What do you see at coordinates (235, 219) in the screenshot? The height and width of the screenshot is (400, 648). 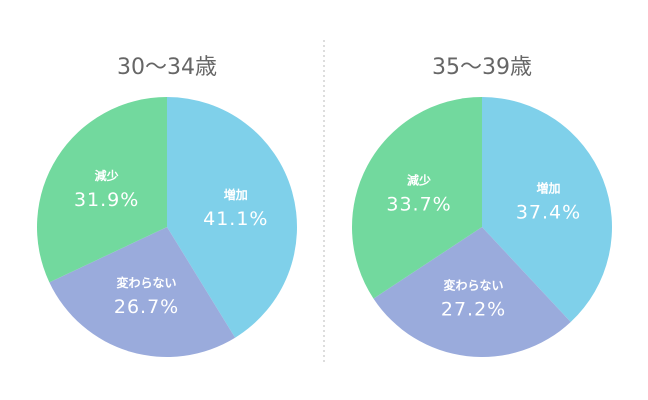 I see `slice-value: 41.1%` at bounding box center [235, 219].